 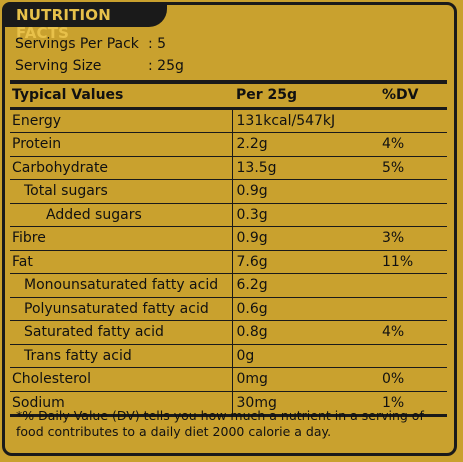 I want to click on nutrient-name: Monounsaturated fatty acid, so click(x=121, y=285).